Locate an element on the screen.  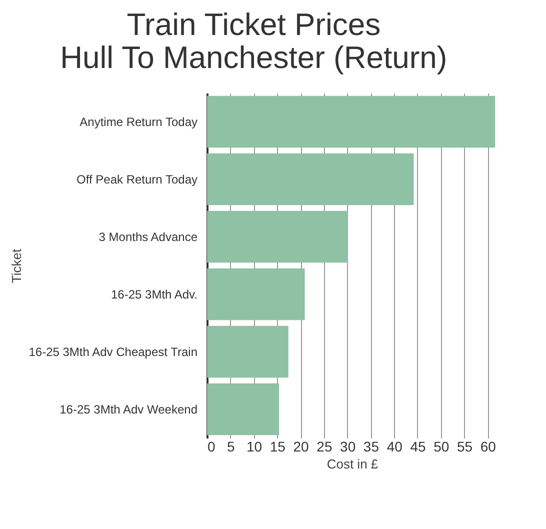
x-tick-label: 60 is located at coordinates (488, 446).